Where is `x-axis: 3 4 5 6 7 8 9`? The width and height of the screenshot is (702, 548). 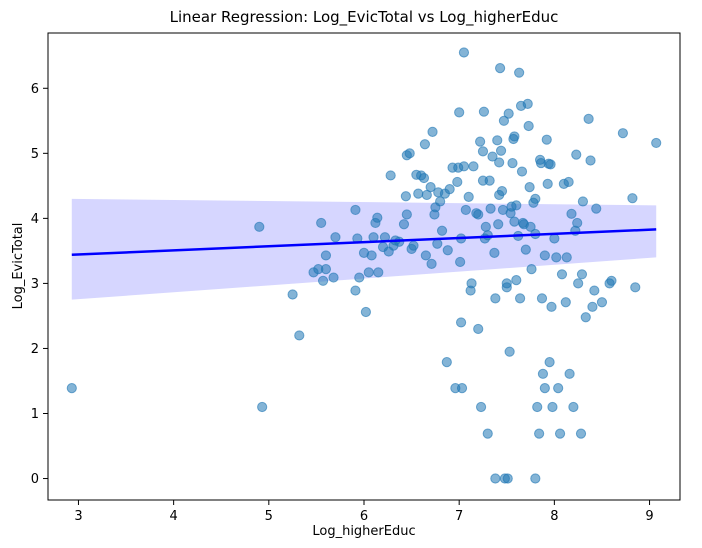
x-axis: 3 4 5 6 7 8 9 is located at coordinates (364, 512).